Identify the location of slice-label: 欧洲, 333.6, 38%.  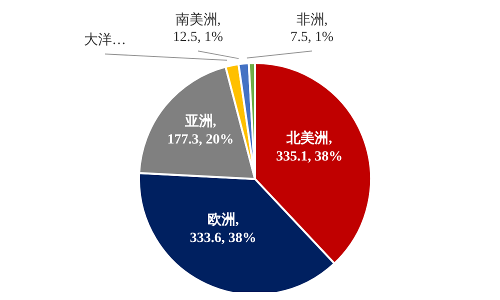
(223, 229).